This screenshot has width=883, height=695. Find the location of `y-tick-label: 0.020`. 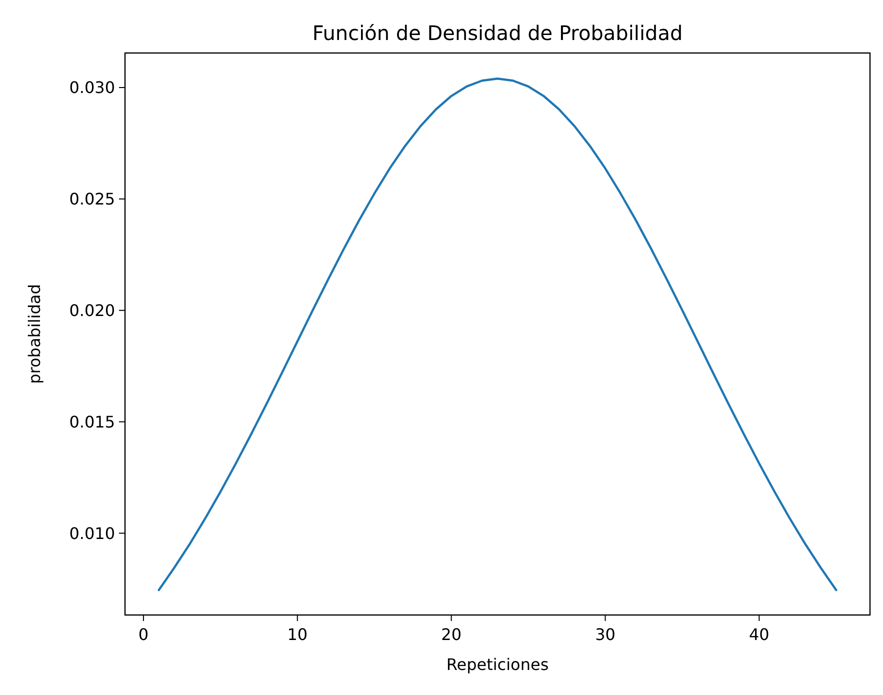

y-tick-label: 0.020 is located at coordinates (92, 310).